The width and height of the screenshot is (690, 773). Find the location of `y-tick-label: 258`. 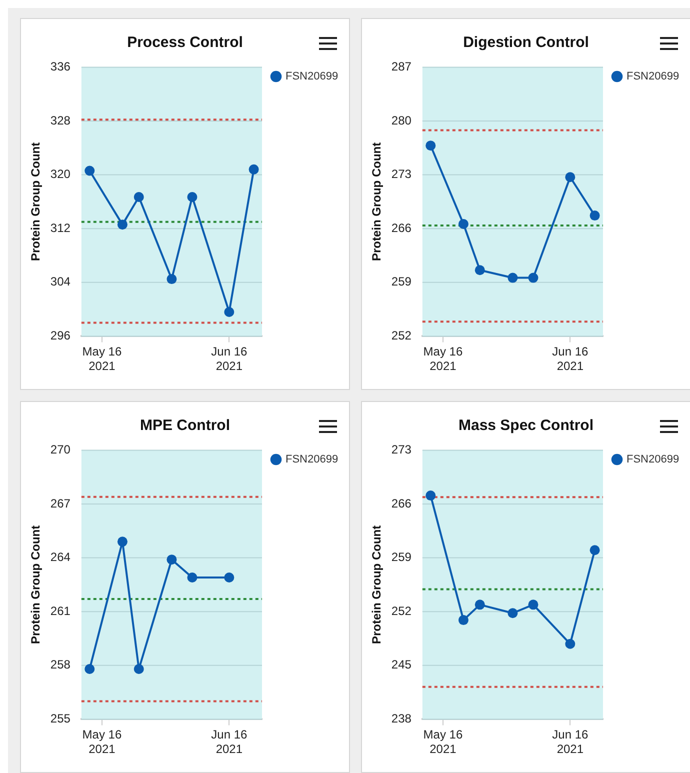

y-tick-label: 258 is located at coordinates (60, 665).